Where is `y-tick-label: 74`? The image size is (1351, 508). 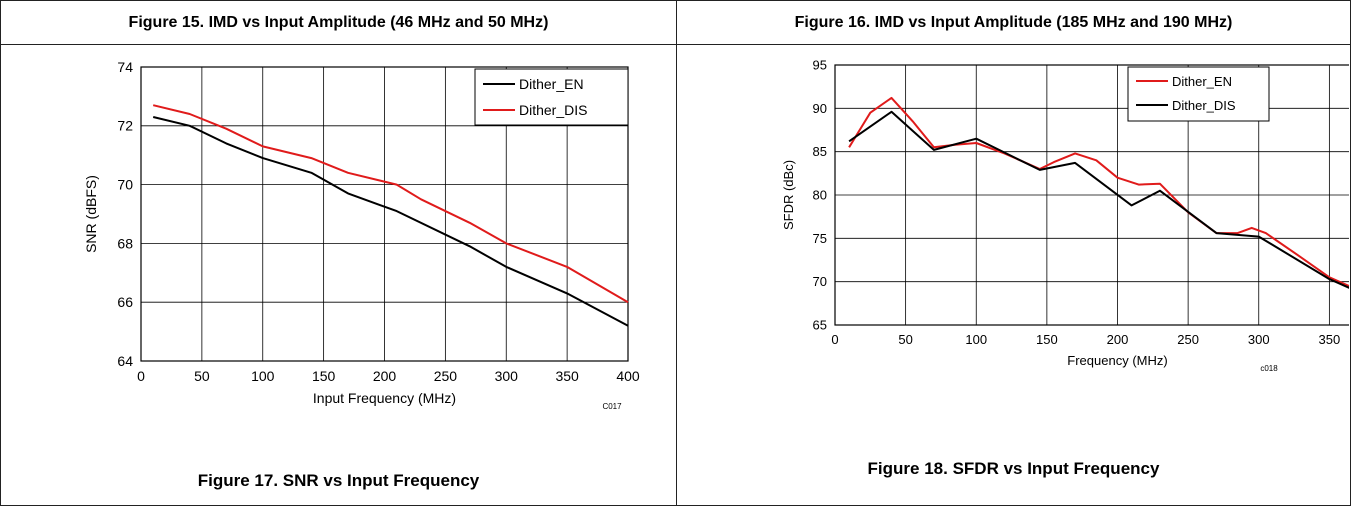 y-tick-label: 74 is located at coordinates (125, 67).